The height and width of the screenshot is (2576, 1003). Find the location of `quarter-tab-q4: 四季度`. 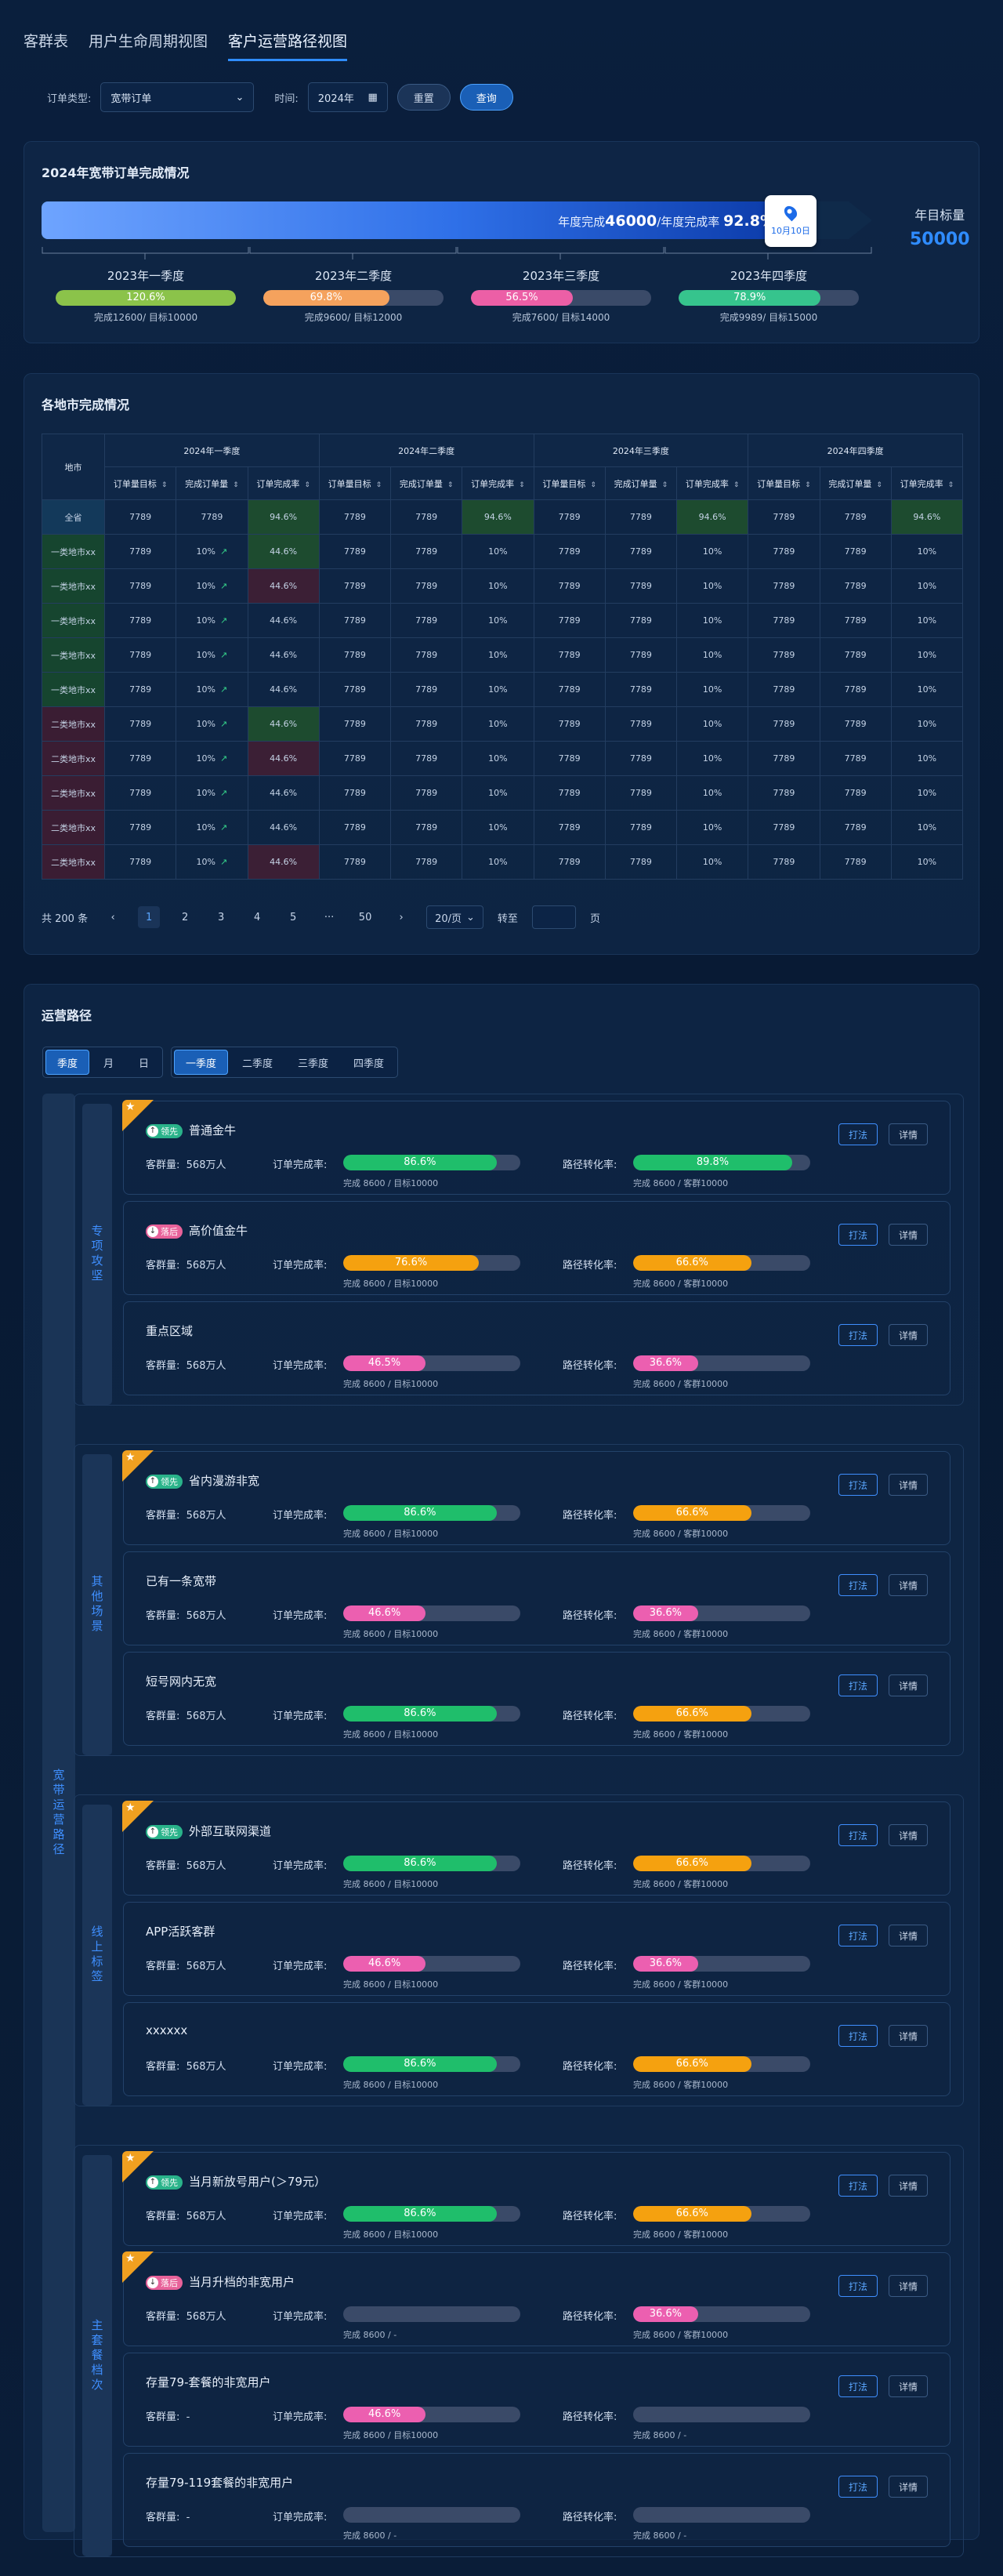

quarter-tab-q4: 四季度 is located at coordinates (369, 1064).